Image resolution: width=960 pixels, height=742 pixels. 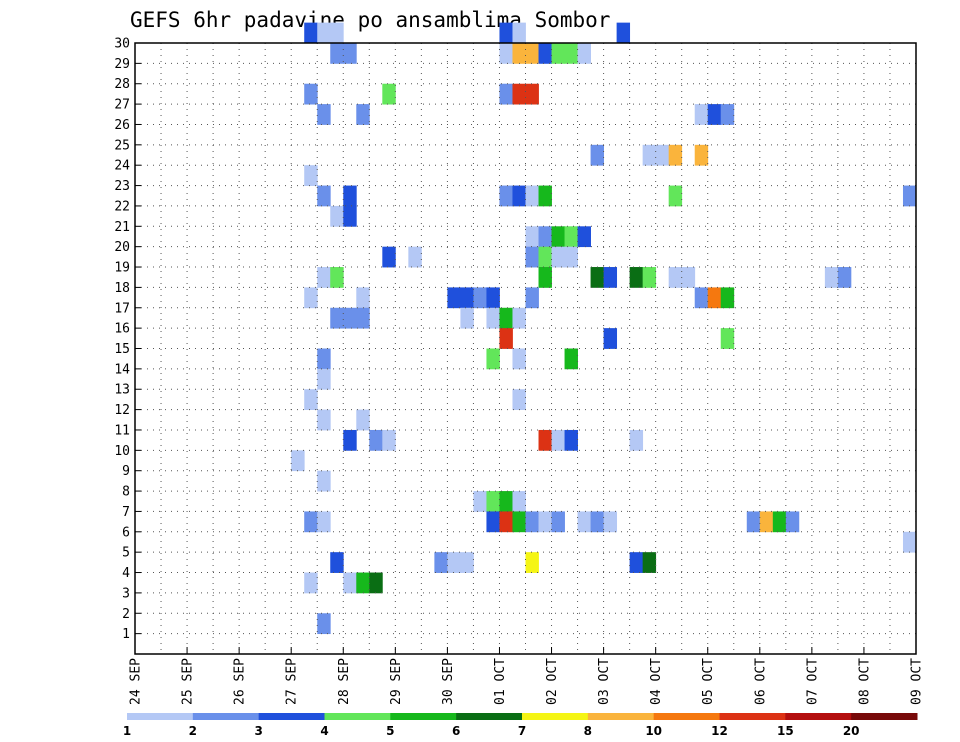 I want to click on y-tick-label: 20, so click(x=122, y=247).